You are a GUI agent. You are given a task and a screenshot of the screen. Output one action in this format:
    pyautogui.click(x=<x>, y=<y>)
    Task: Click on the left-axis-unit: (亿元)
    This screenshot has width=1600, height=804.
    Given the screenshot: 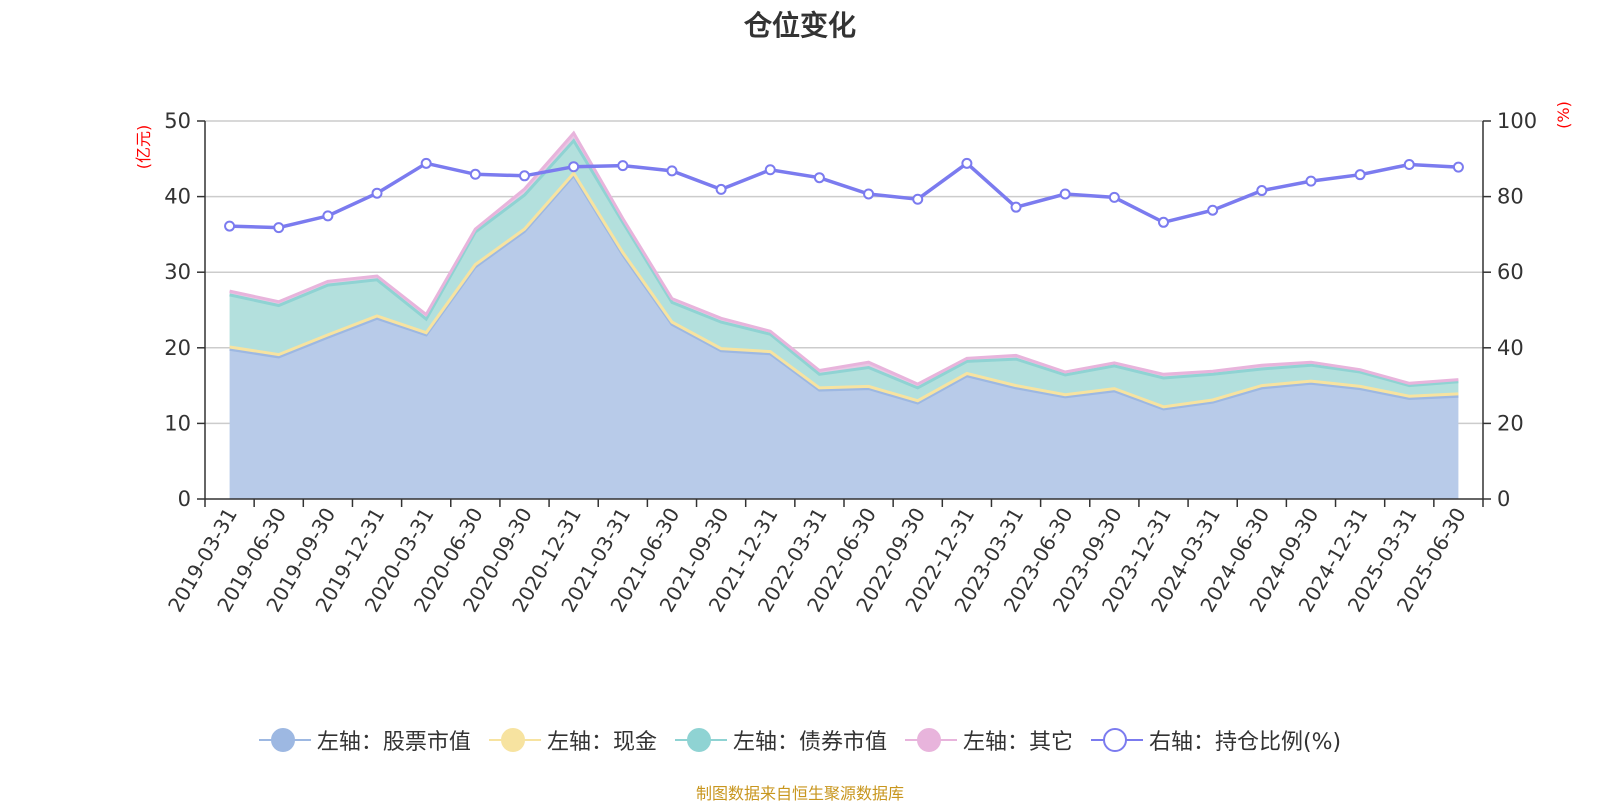 What is the action you would take?
    pyautogui.click(x=143, y=147)
    